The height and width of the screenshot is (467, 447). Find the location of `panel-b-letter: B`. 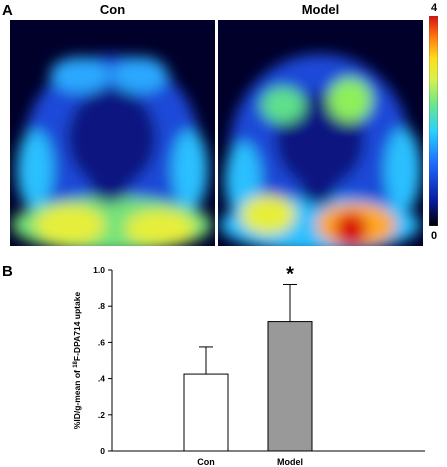

panel-b-letter: B is located at coordinates (7, 271).